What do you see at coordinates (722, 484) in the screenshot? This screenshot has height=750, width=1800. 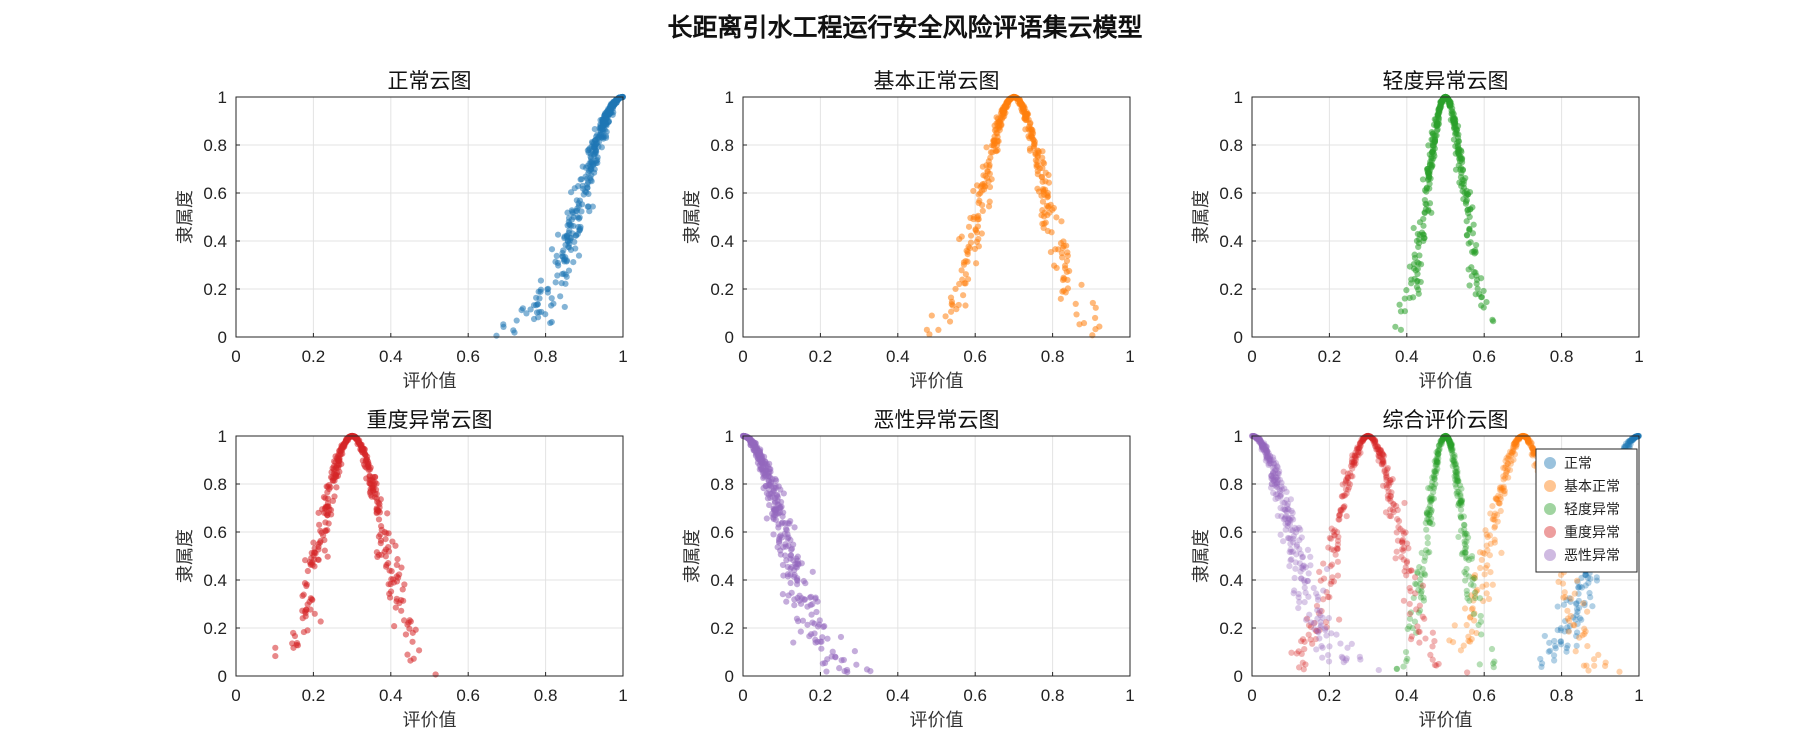 I see `y-tick-label: 0.8` at bounding box center [722, 484].